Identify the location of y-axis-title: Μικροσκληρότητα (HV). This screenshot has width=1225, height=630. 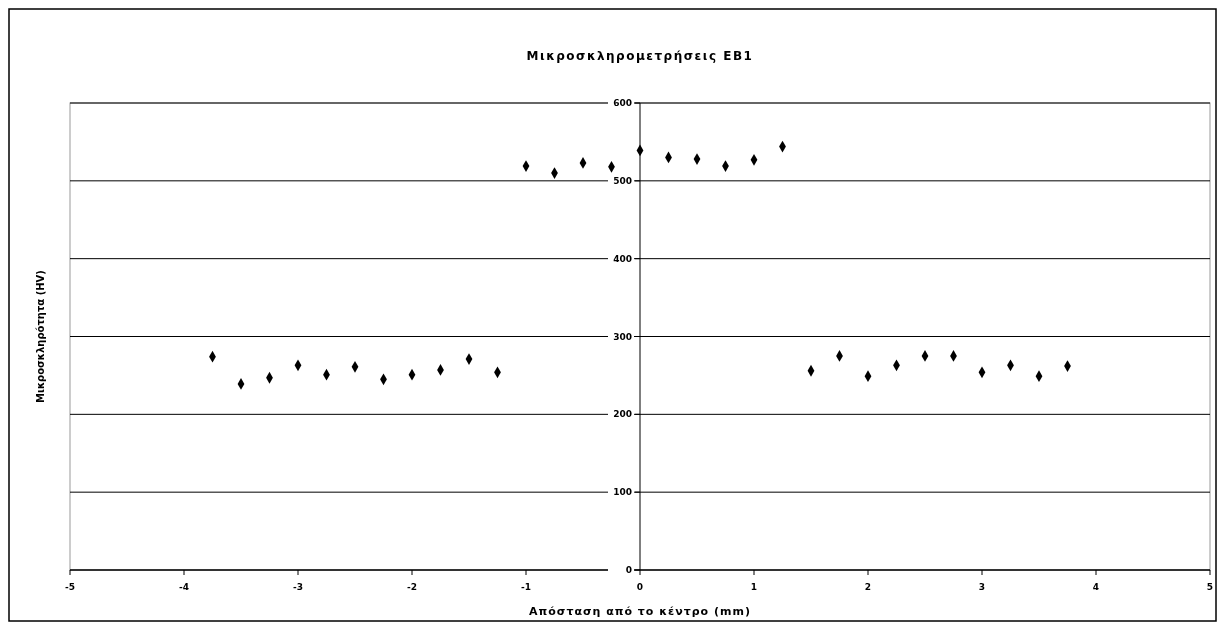
(40, 336).